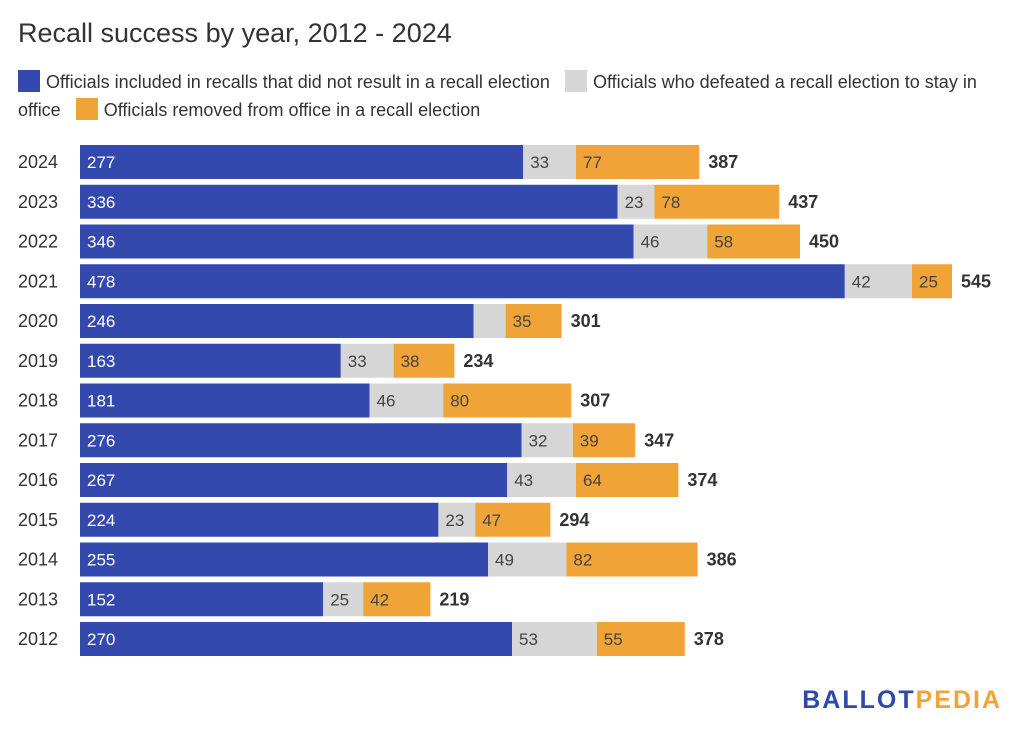 This screenshot has width=1024, height=735. Describe the element at coordinates (38, 401) in the screenshot. I see `year-label: 2018` at that location.